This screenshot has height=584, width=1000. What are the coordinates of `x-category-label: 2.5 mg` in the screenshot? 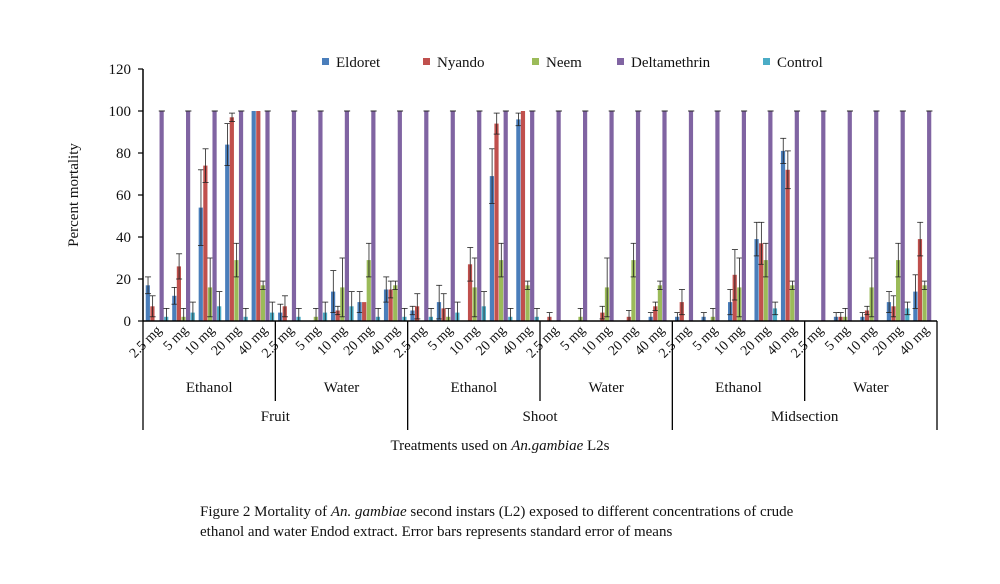 It's located at (146, 342).